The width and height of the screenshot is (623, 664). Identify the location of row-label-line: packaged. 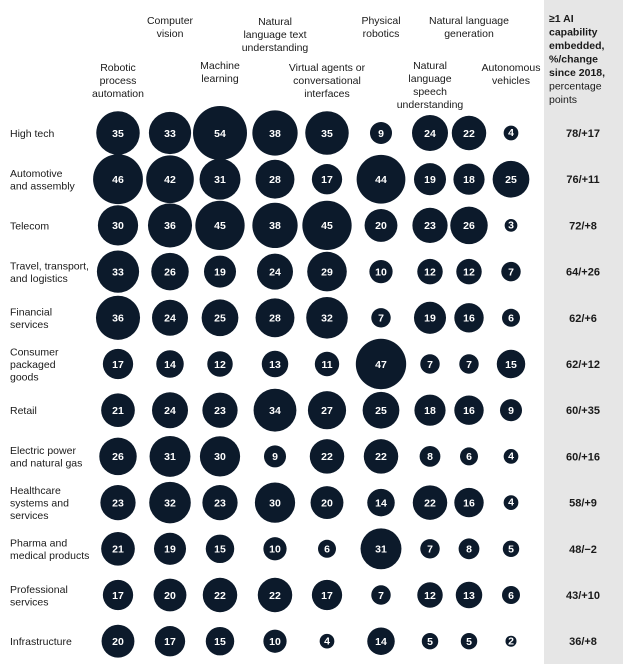
(33, 365).